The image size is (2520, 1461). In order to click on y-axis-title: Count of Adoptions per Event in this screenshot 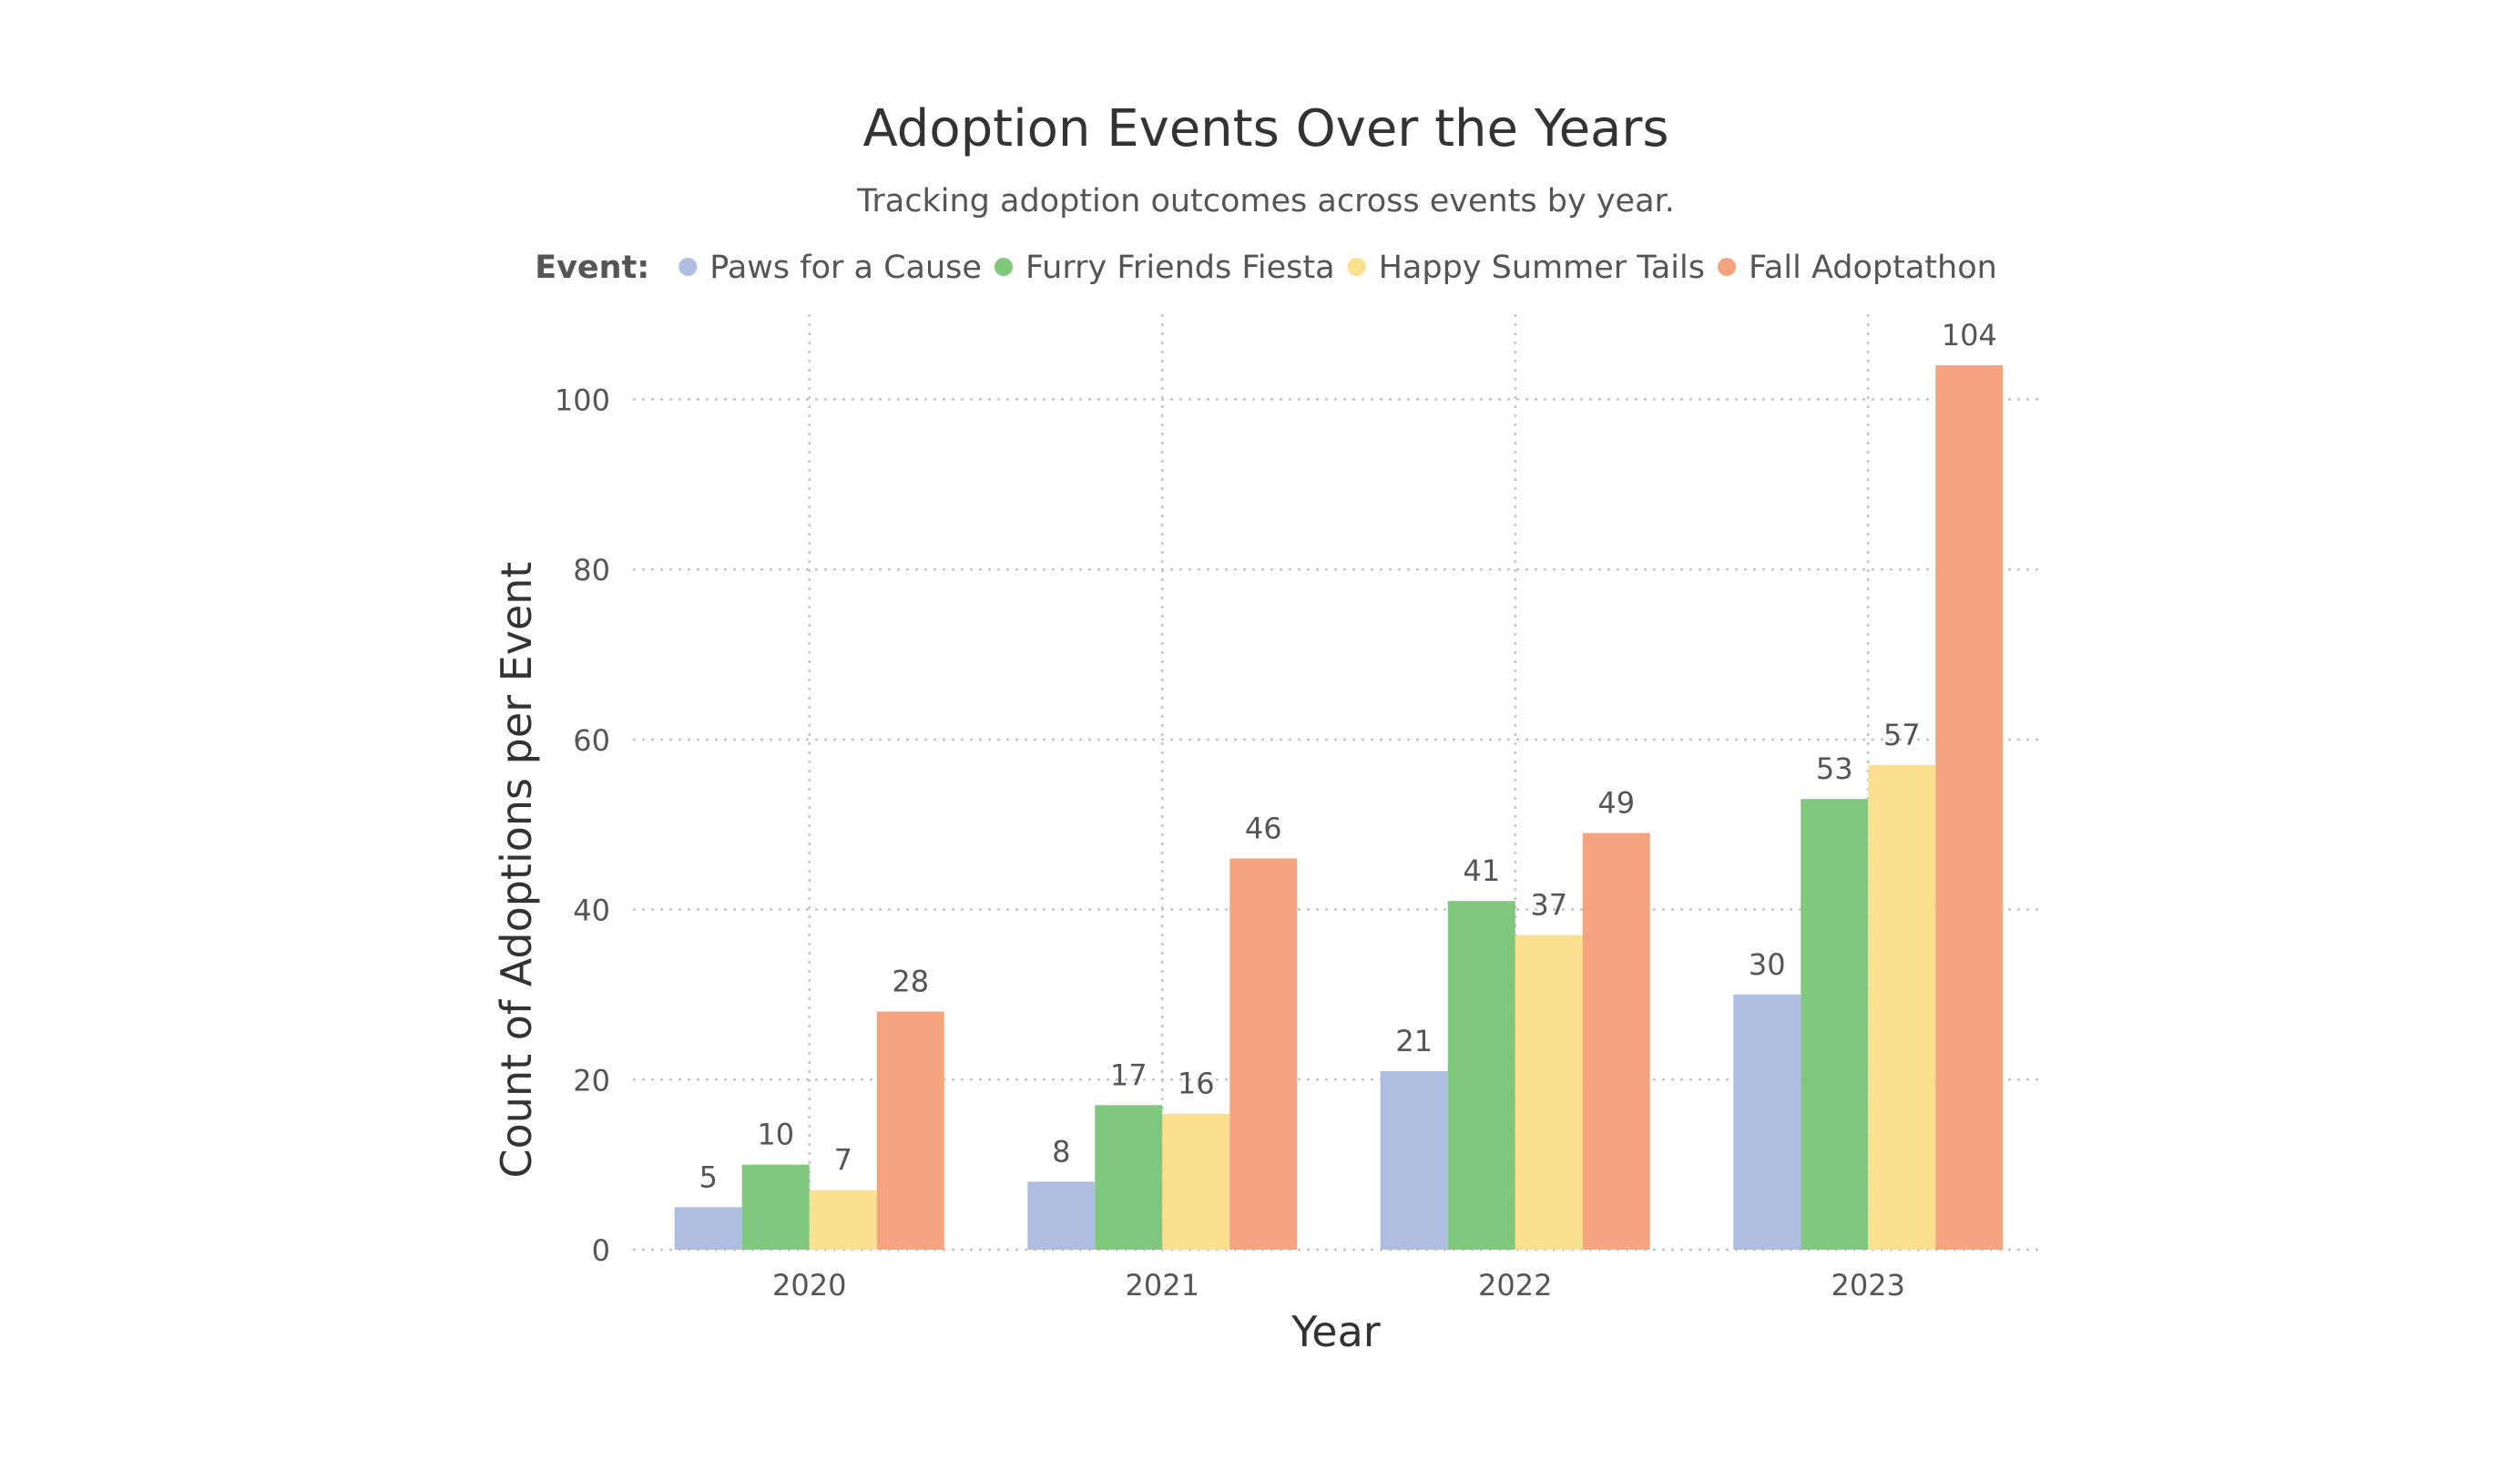, I will do `click(516, 870)`.